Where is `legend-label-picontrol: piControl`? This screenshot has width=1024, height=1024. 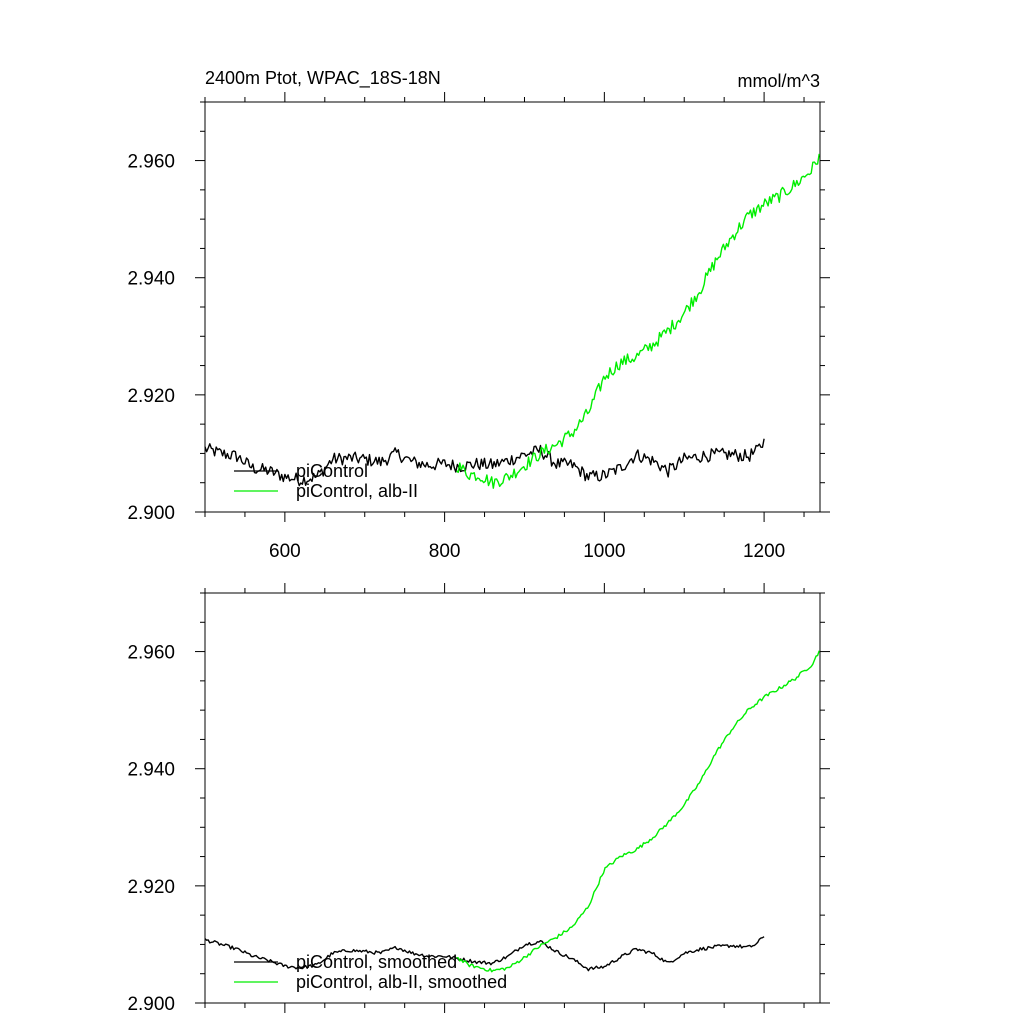 legend-label-picontrol: piControl is located at coordinates (332, 471).